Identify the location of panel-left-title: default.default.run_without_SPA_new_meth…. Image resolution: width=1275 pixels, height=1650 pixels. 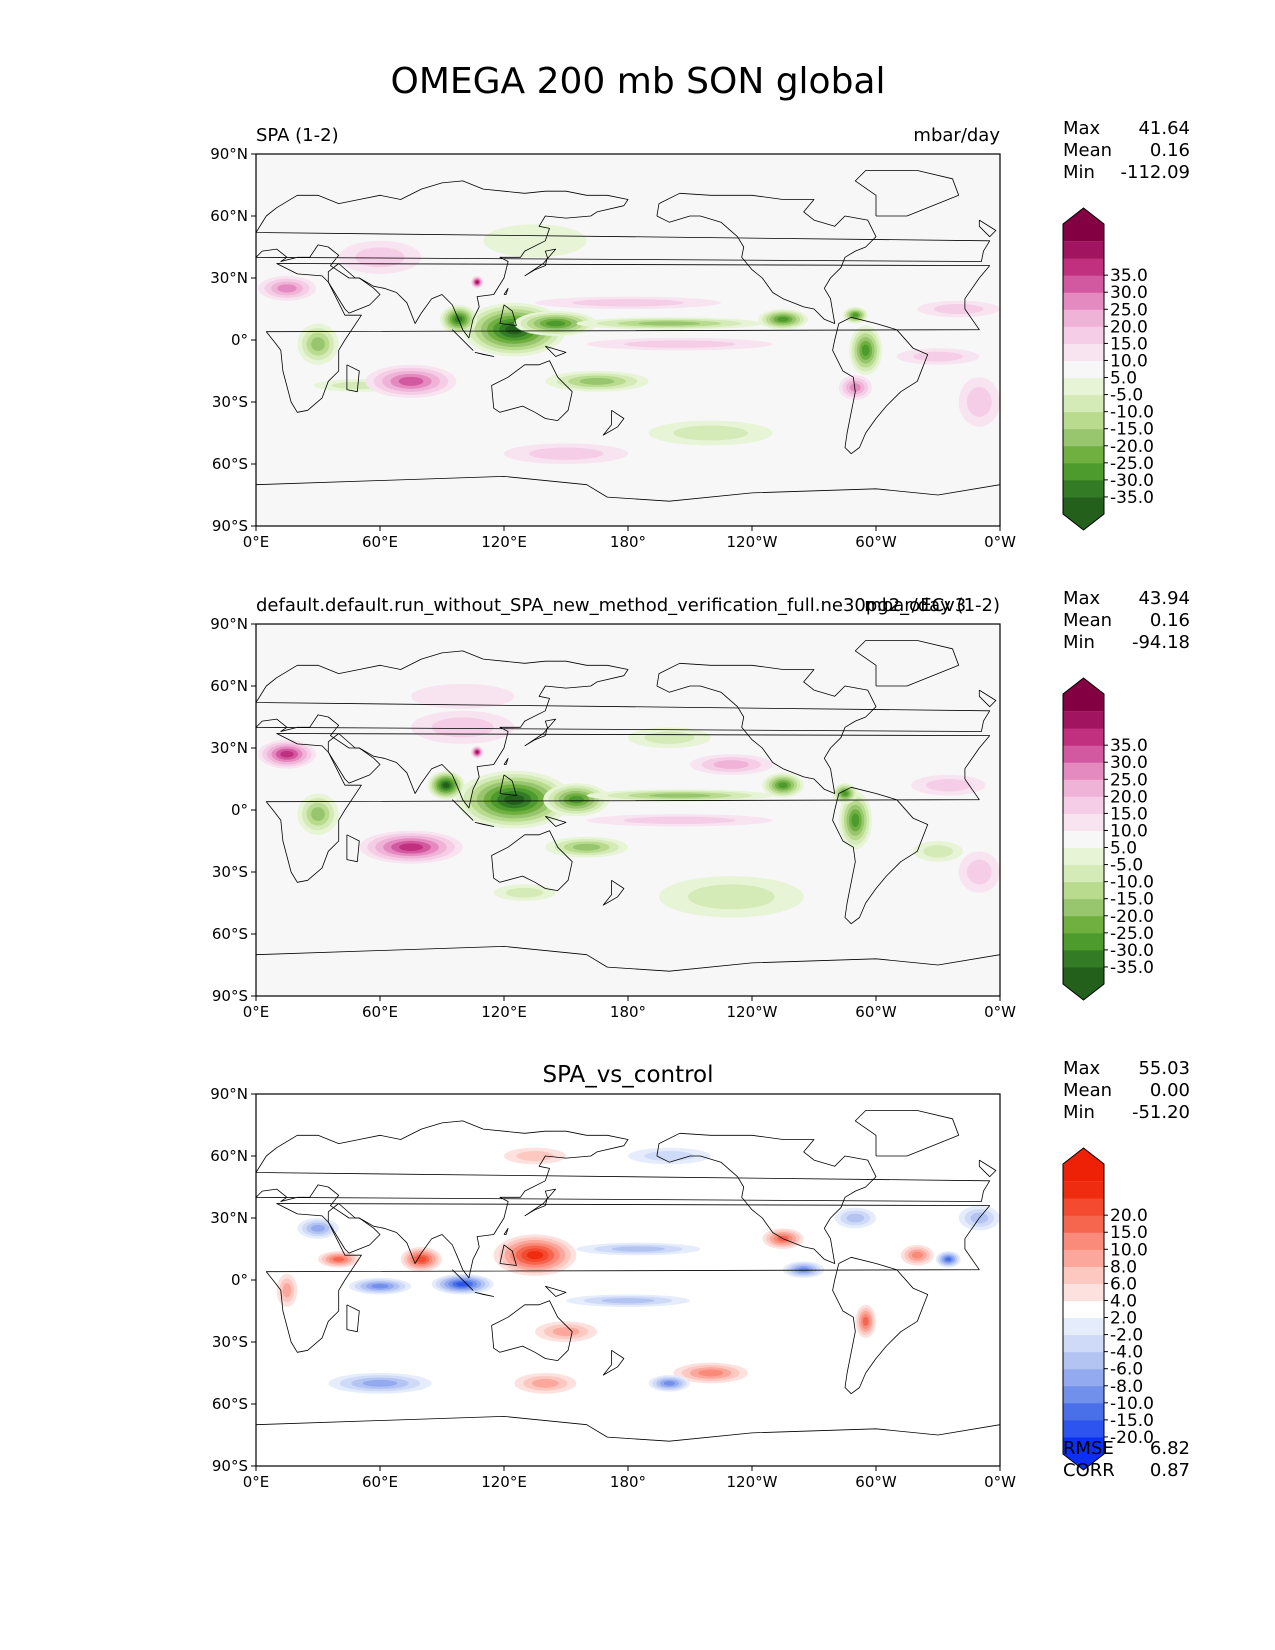
(611, 605).